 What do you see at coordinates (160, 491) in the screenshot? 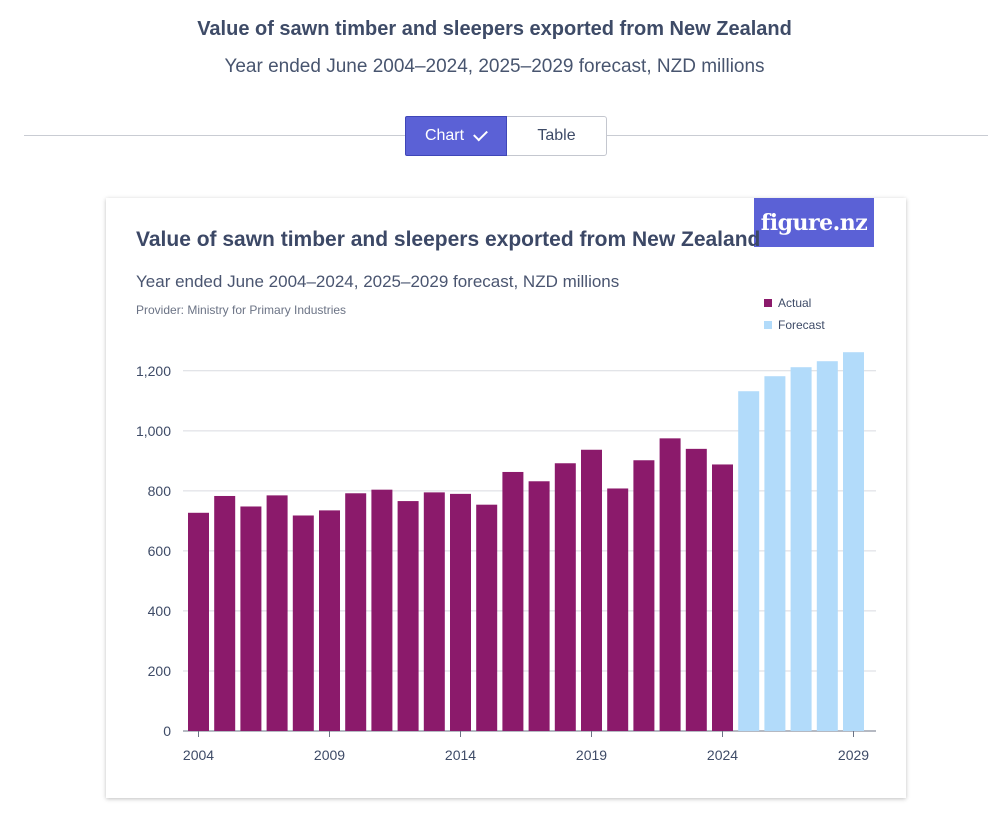
I see `y-tick-label: 800` at bounding box center [160, 491].